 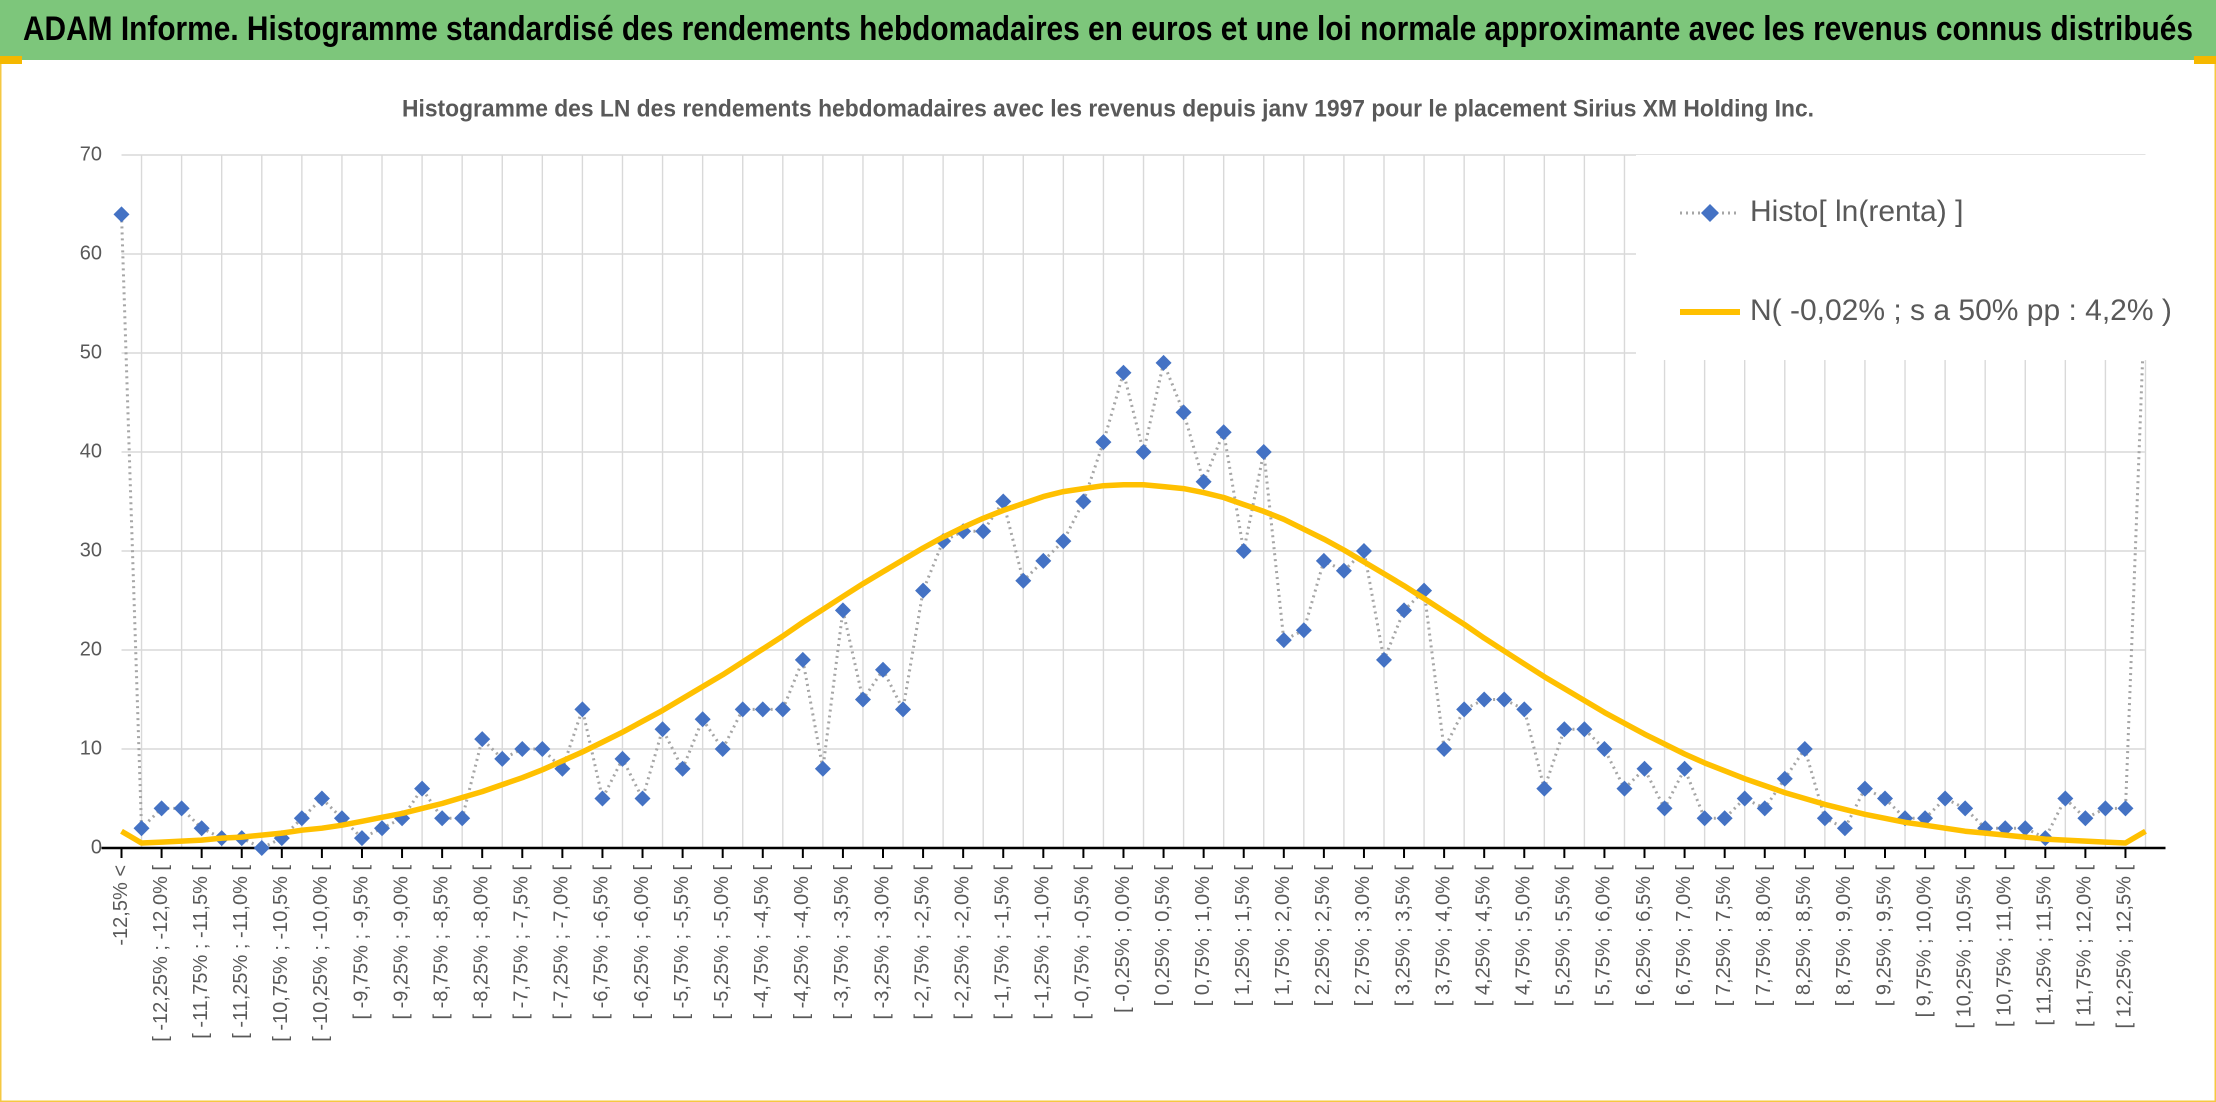 I want to click on x-tick-label: [ 3,25% ; 3,5% [, so click(x=1403, y=936).